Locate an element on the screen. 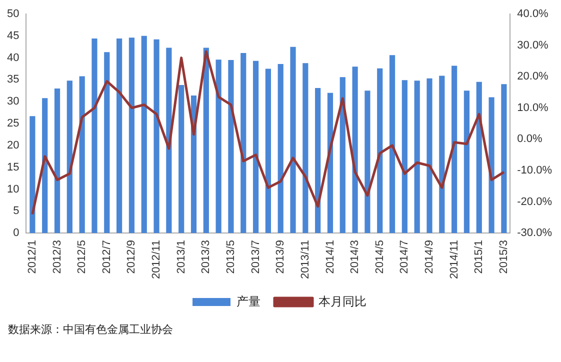  x-tick-label: 2013/1 is located at coordinates (181, 257).